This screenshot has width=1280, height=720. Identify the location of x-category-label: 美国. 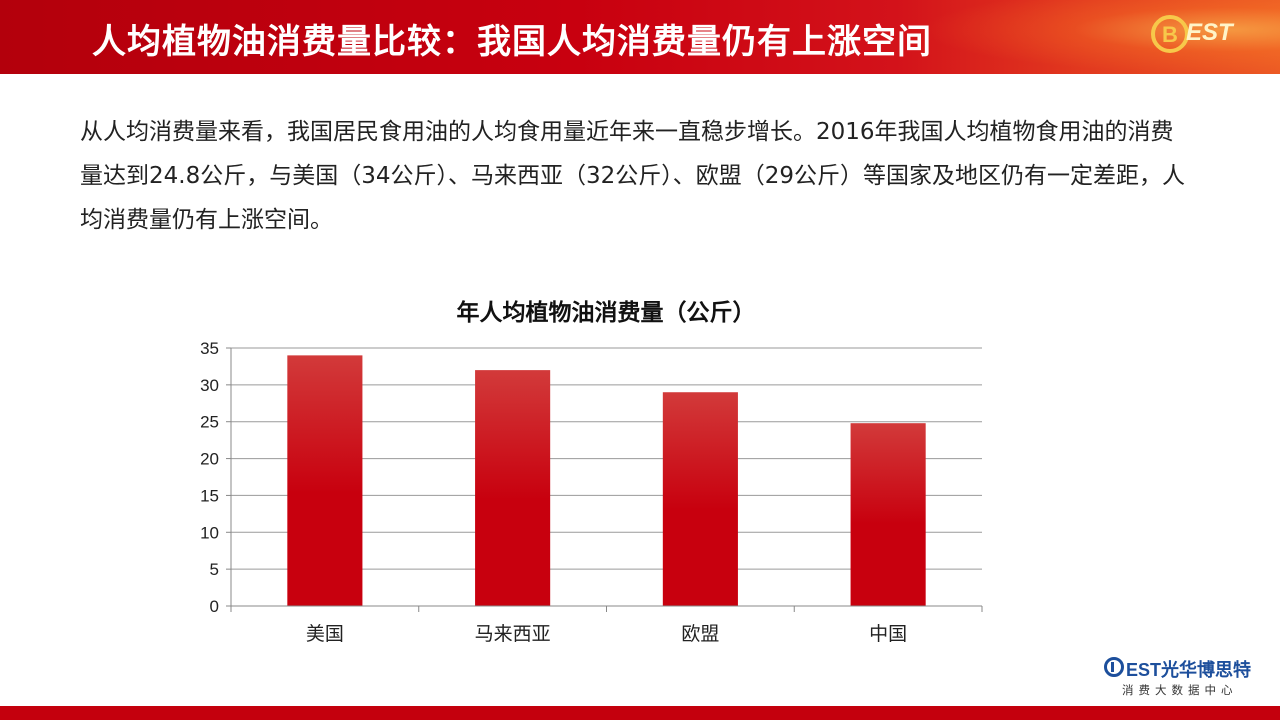
(325, 634).